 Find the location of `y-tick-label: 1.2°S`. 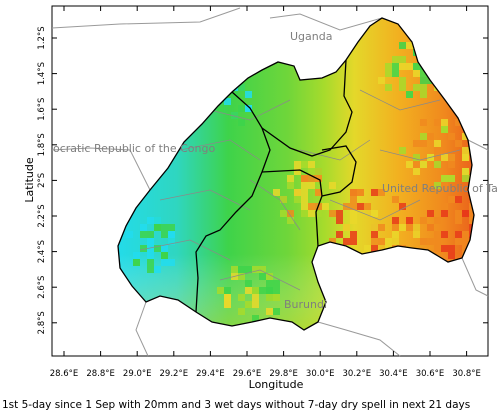

y-tick-label: 1.2°S is located at coordinates (42, 37).